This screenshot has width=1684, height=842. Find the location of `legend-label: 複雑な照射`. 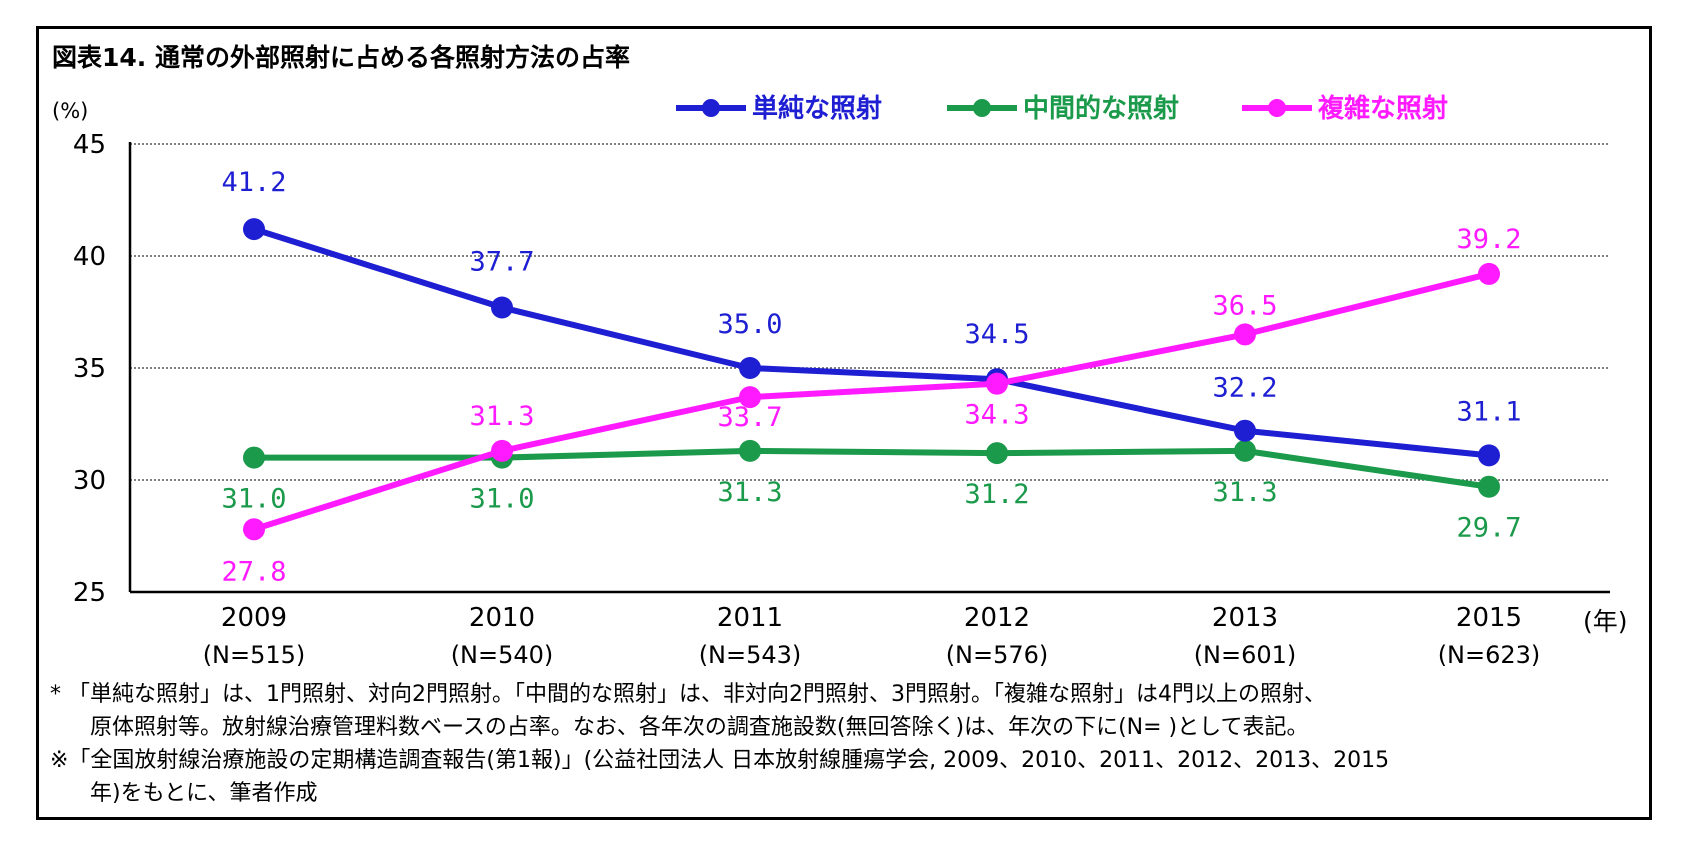

legend-label: 複雑な照射 is located at coordinates (1383, 108).